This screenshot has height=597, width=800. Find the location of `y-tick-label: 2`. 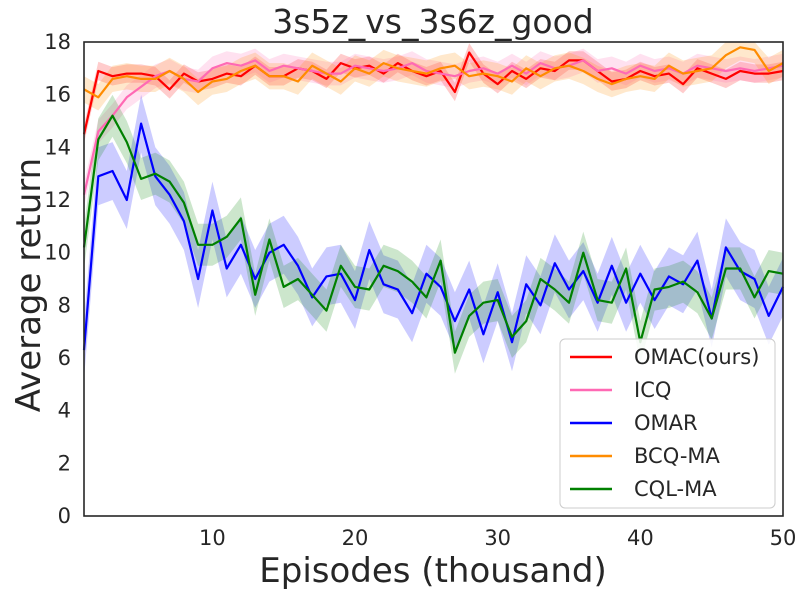

y-tick-label: 2 is located at coordinates (64, 463).